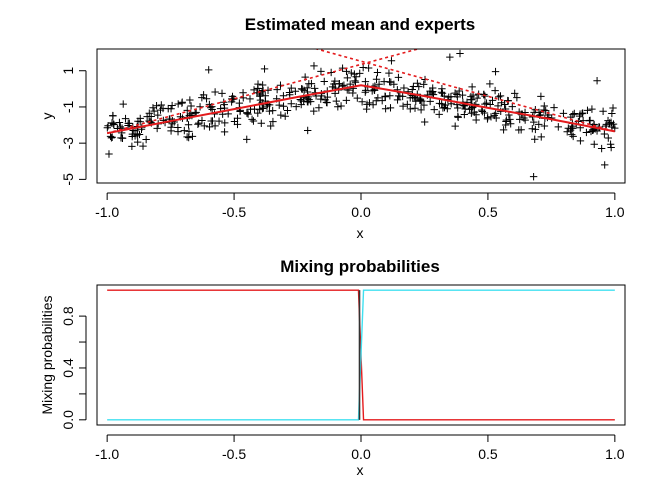 The height and width of the screenshot is (480, 672). I want to click on expert-line-right, so click(464, 91).